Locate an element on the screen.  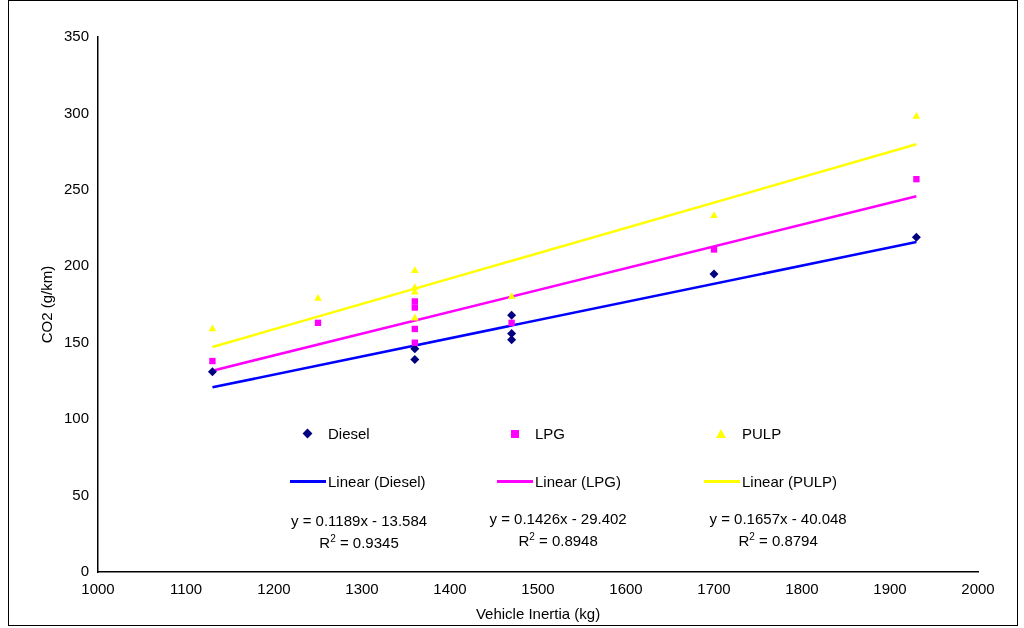
y-tick-label: 50 is located at coordinates (81, 494).